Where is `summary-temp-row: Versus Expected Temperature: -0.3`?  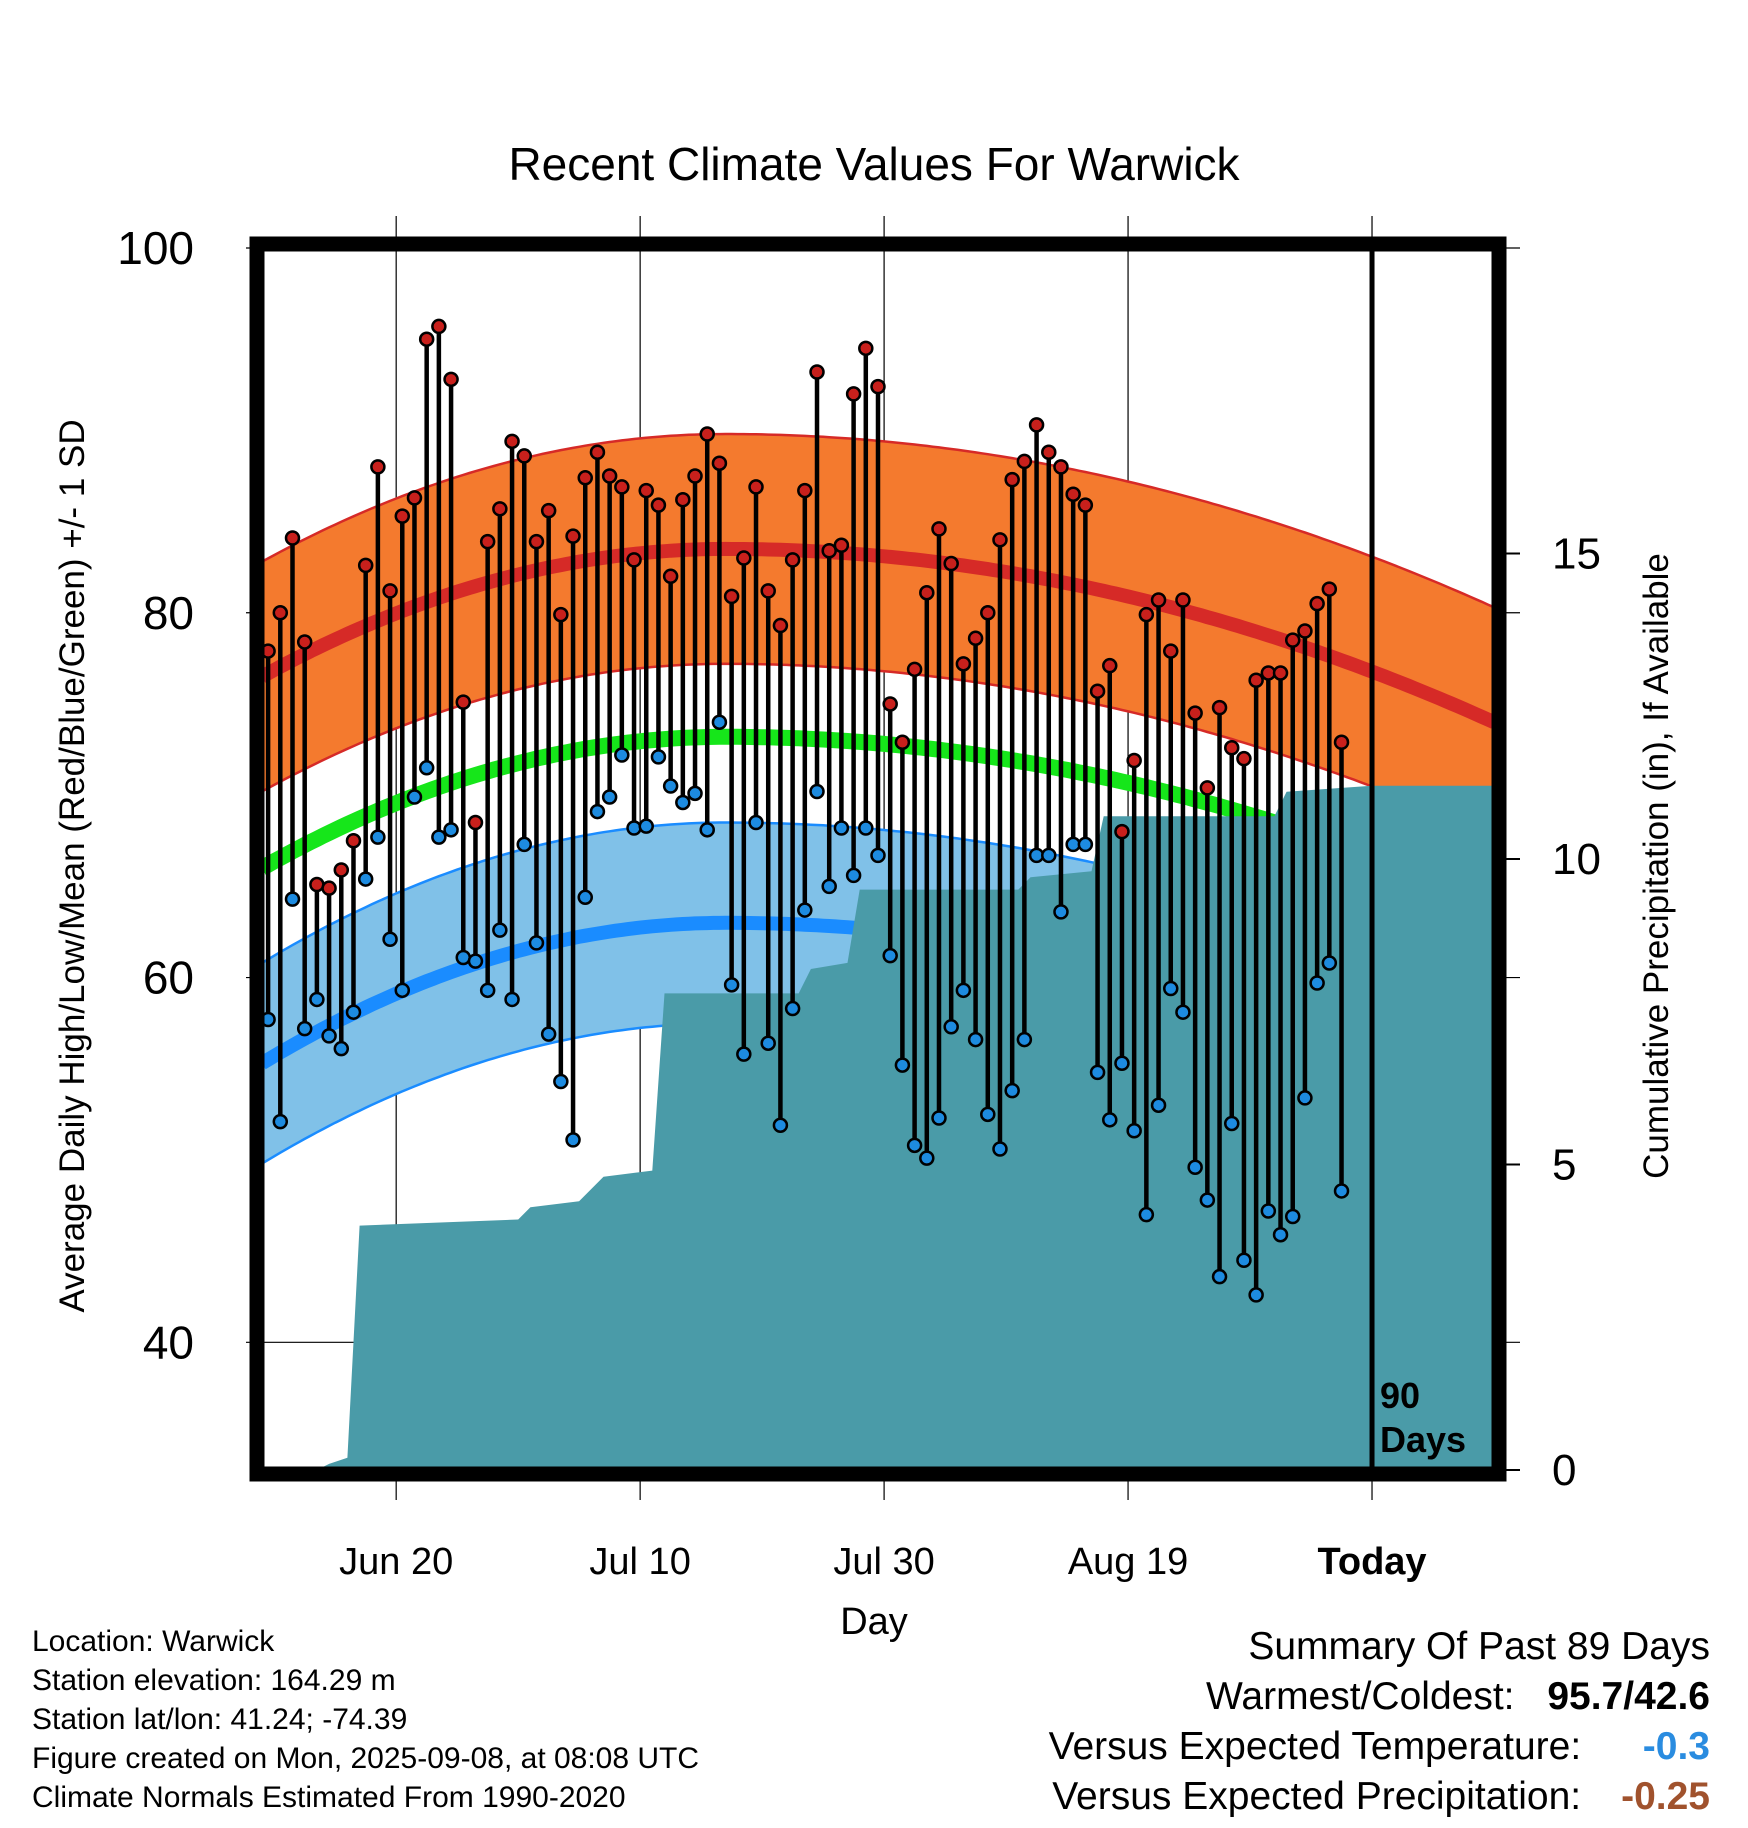 summary-temp-row: Versus Expected Temperature: -0.3 is located at coordinates (1379, 1747).